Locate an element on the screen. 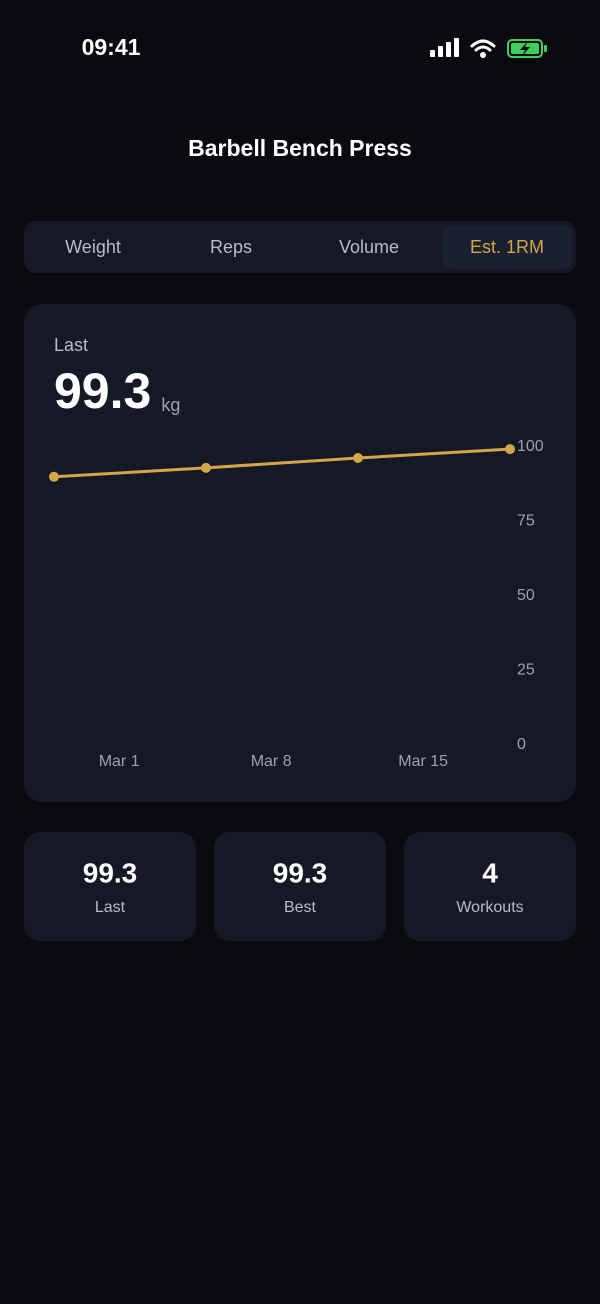  x-tick-label: Mar 15 is located at coordinates (423, 761).